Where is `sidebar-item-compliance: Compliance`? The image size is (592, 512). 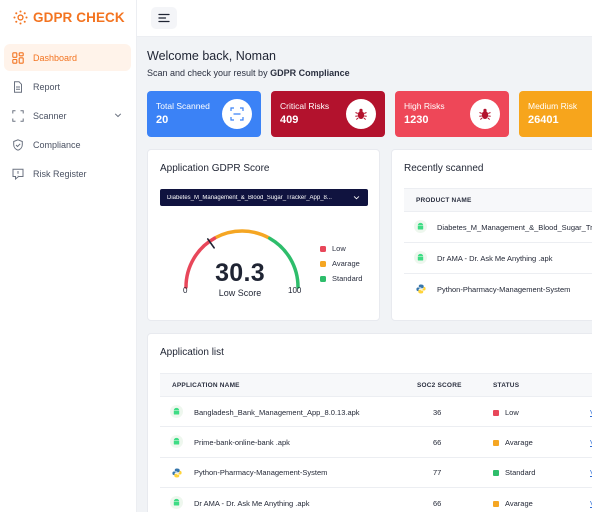
sidebar-item-compliance: Compliance is located at coordinates (67, 144).